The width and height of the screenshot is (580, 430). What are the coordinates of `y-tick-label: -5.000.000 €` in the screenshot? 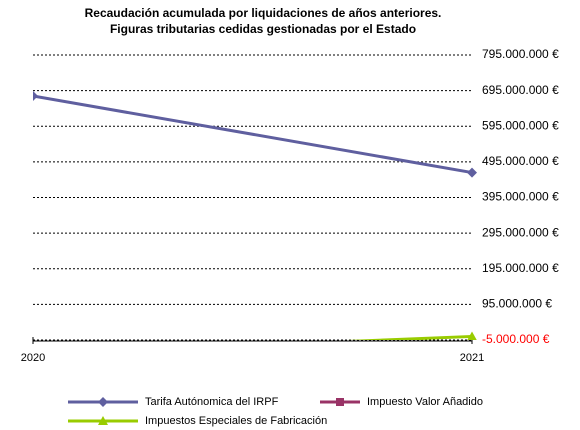 It's located at (516, 339).